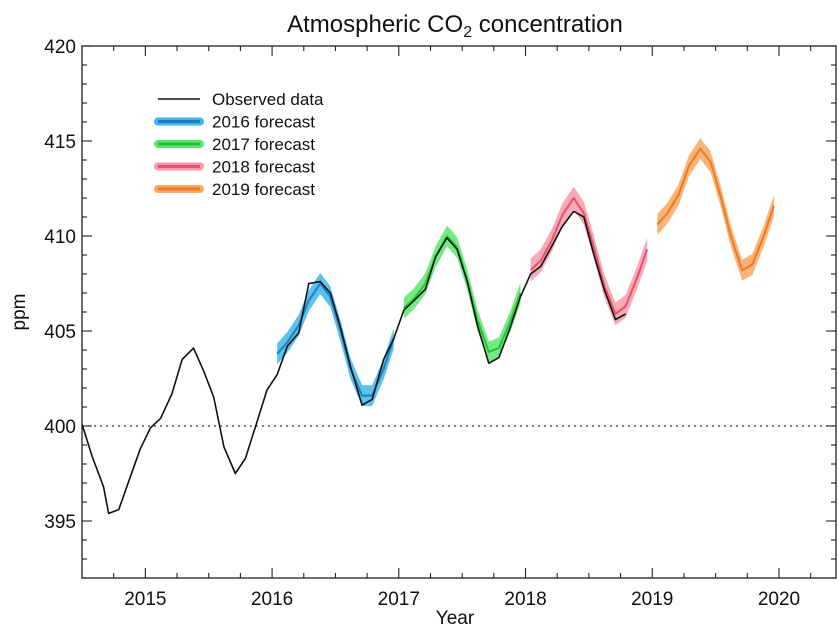 The image size is (839, 628). I want to click on x-tick-label: 2015, so click(145, 599).